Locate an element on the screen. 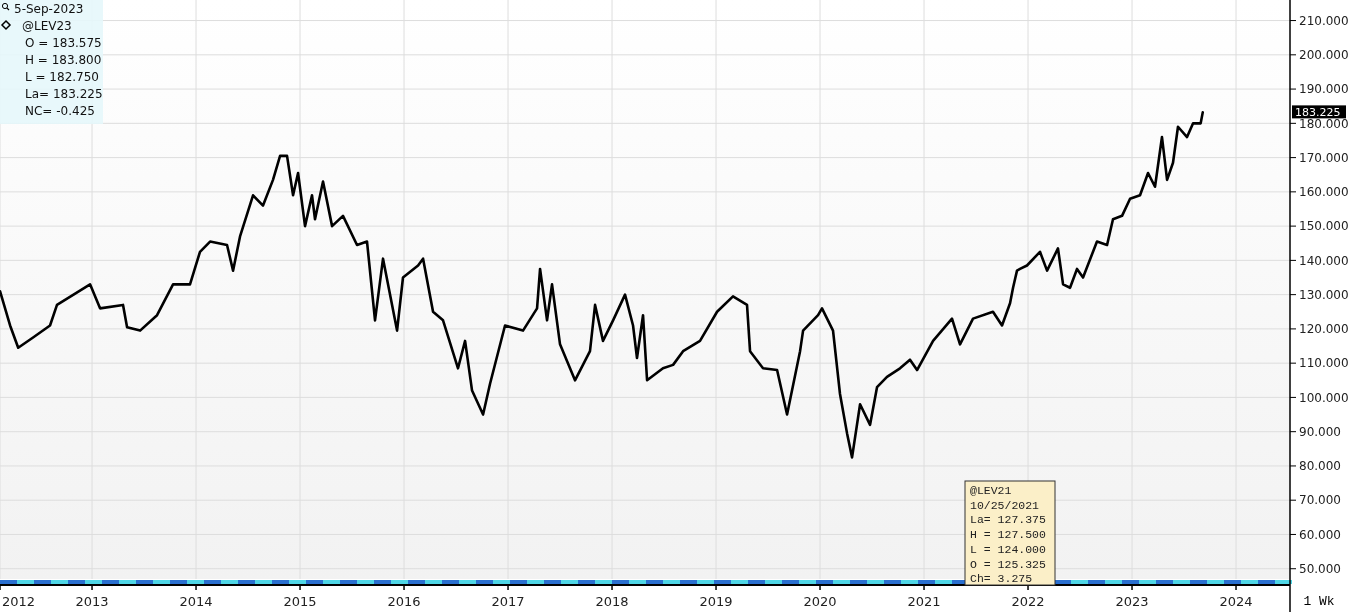 The width and height of the screenshot is (1348, 612). annotation: La= 183.225 is located at coordinates (64, 94).